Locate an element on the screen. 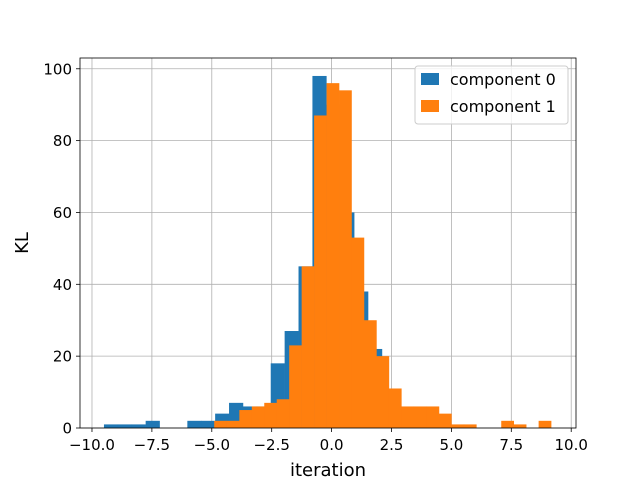  y-axis-label: KL is located at coordinates (22, 243).